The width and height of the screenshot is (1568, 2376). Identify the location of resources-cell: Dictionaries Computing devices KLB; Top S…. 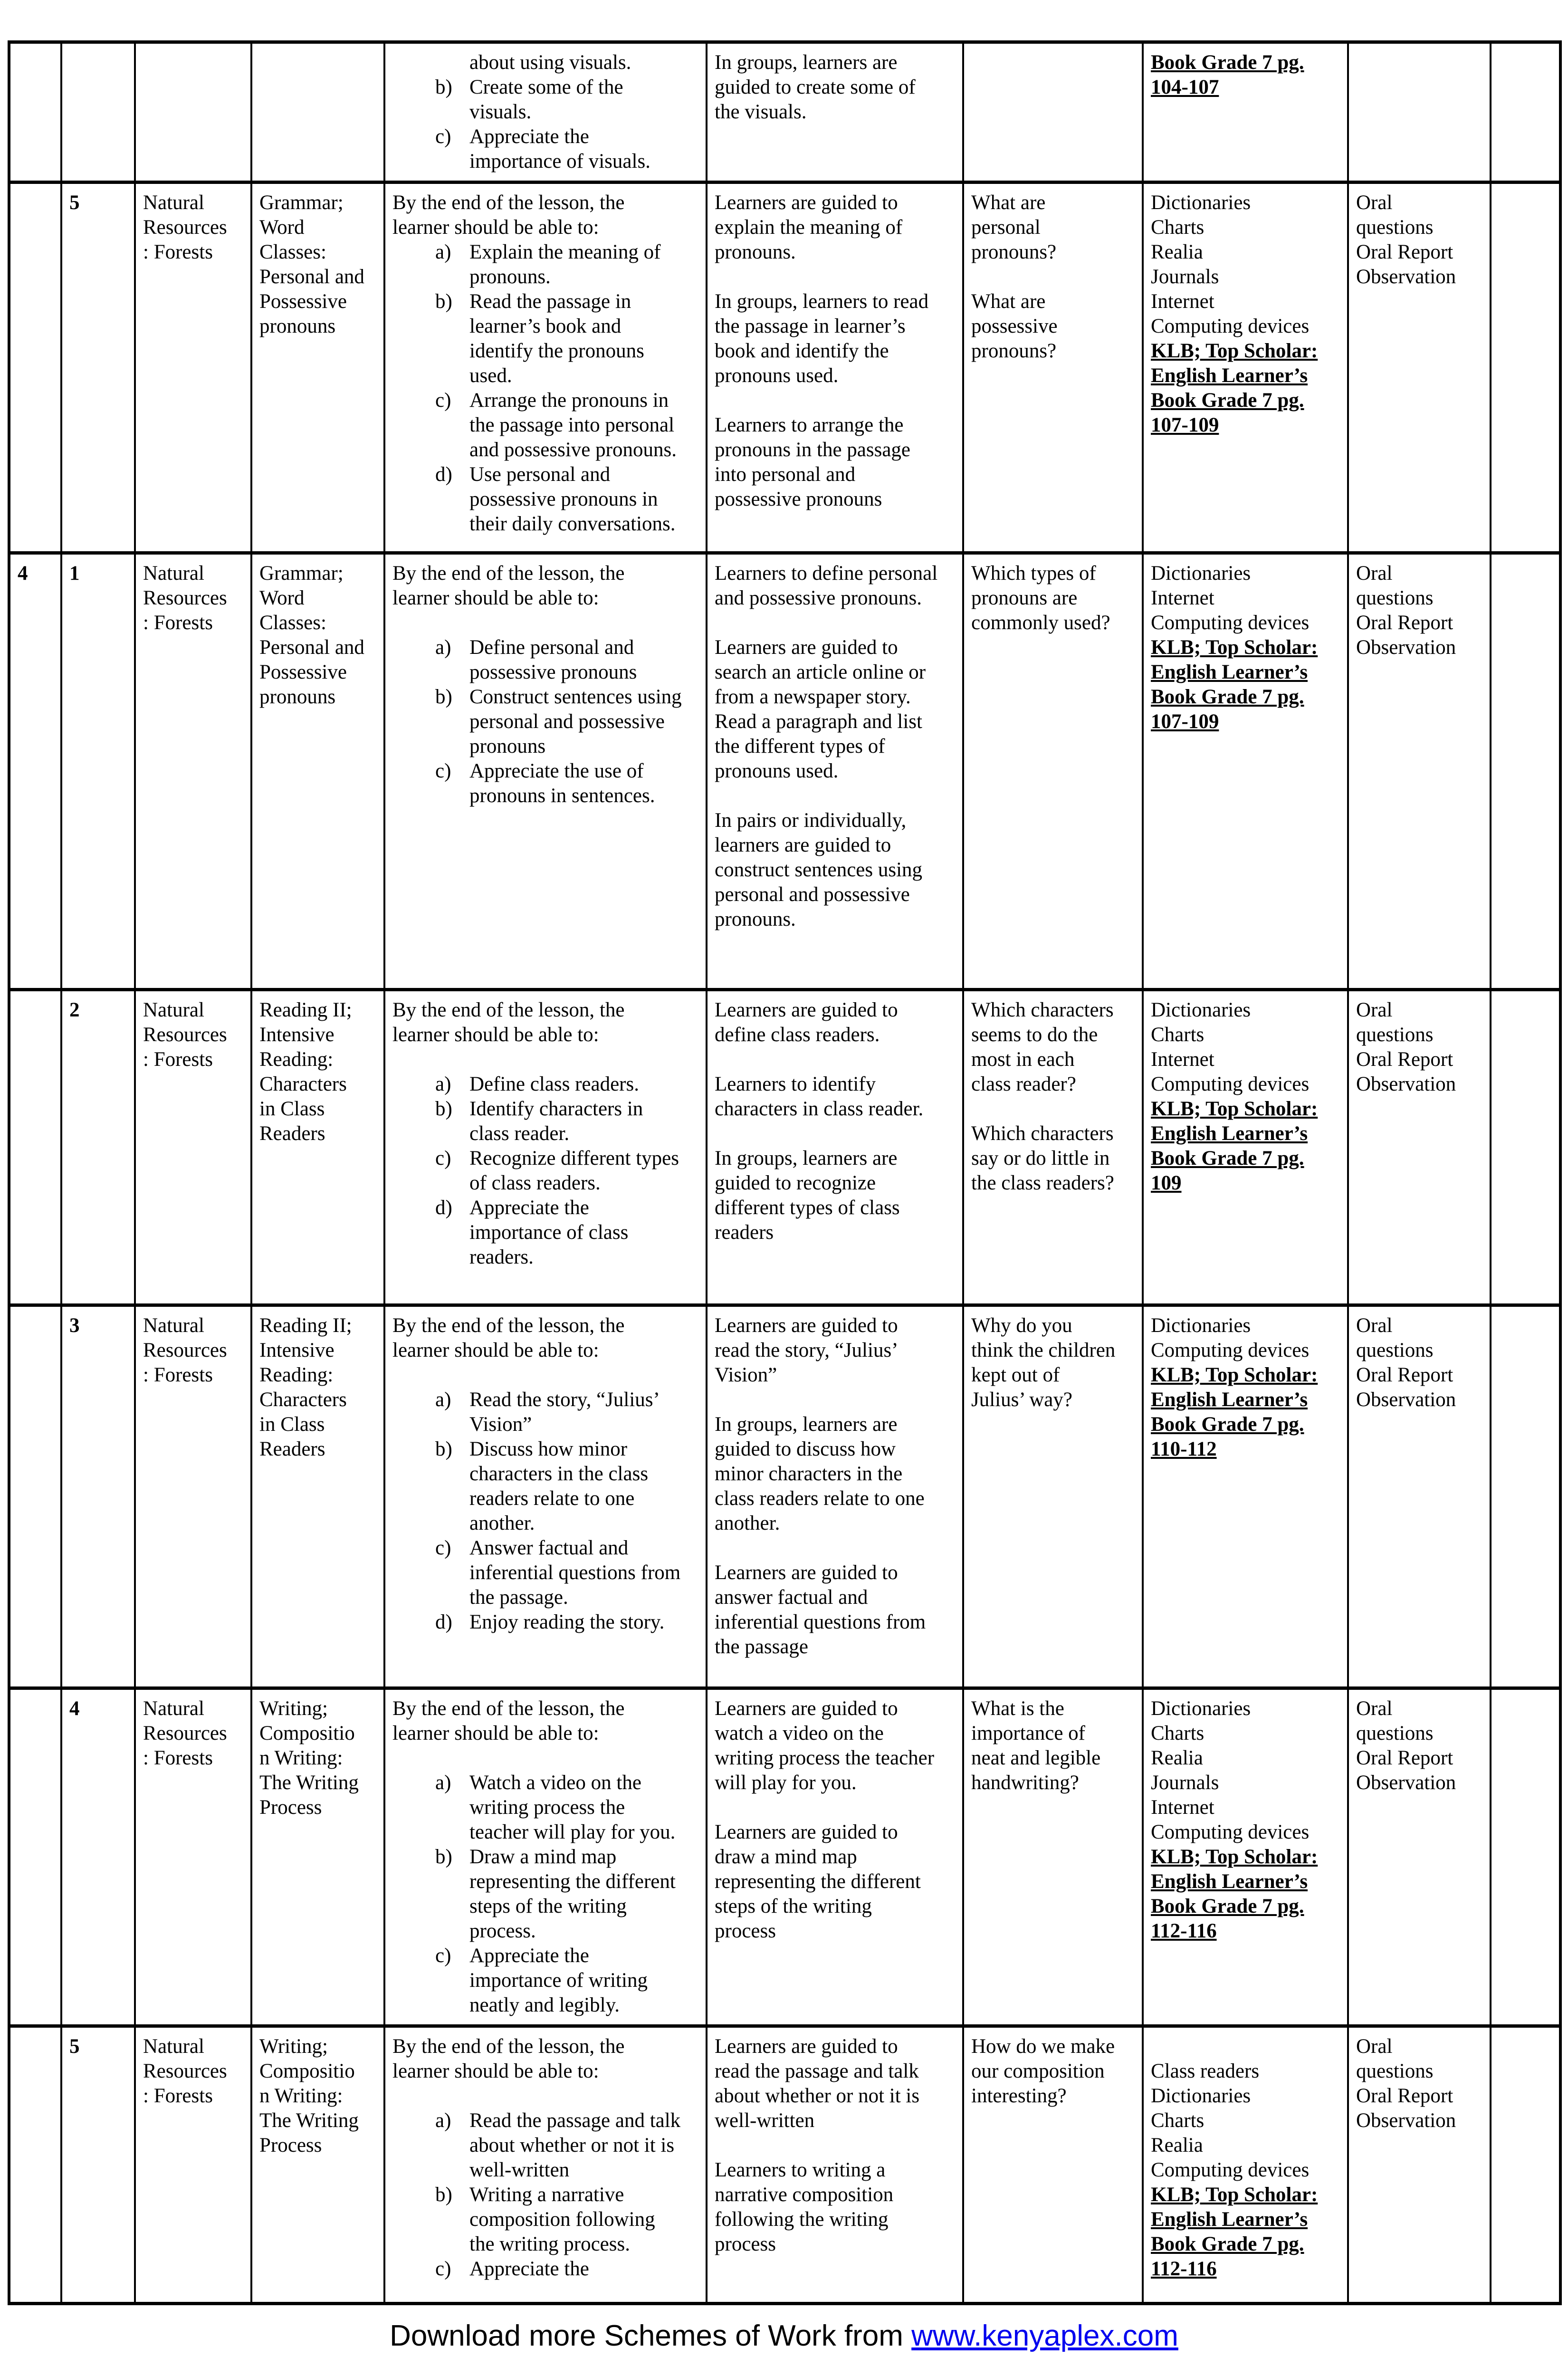
(1246, 1496).